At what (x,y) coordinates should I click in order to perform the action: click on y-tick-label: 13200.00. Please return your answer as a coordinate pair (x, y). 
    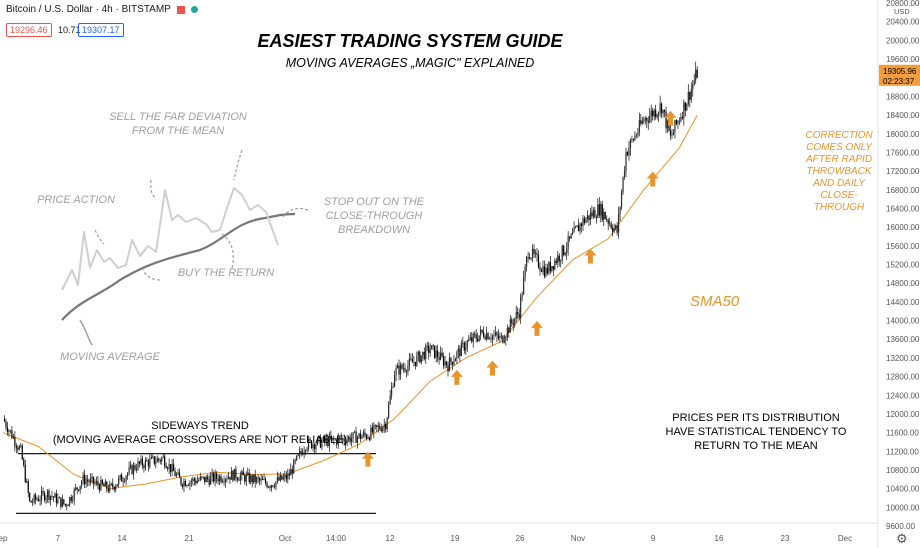
    Looking at the image, I should click on (903, 358).